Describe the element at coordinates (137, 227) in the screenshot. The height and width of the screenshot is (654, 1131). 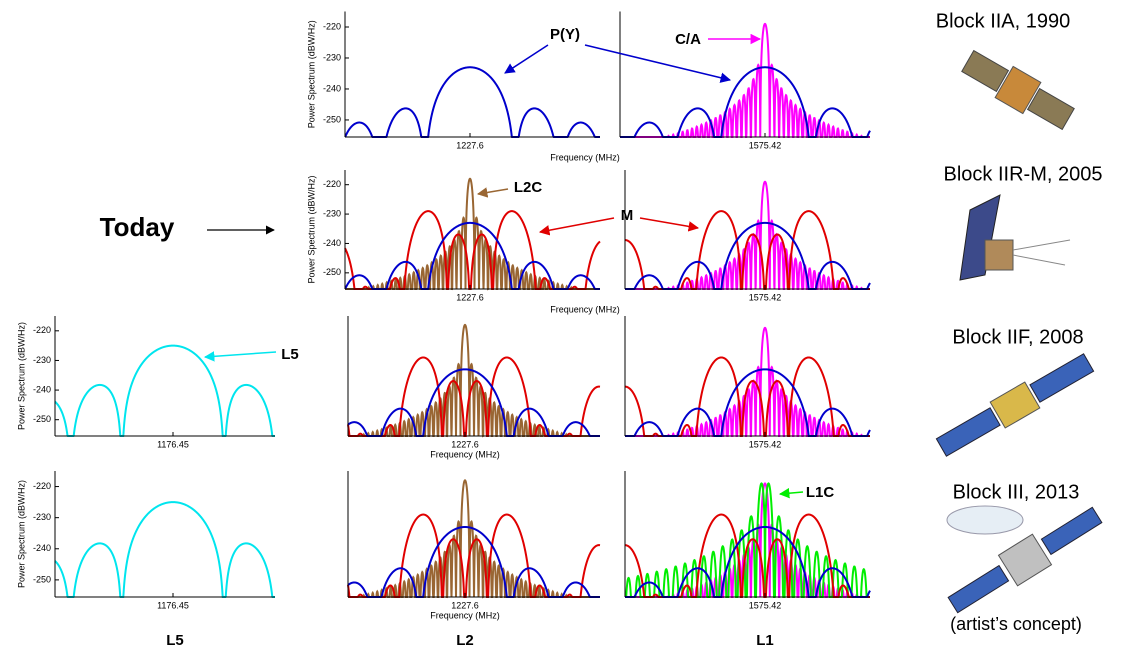
I see `today-label: Today` at that location.